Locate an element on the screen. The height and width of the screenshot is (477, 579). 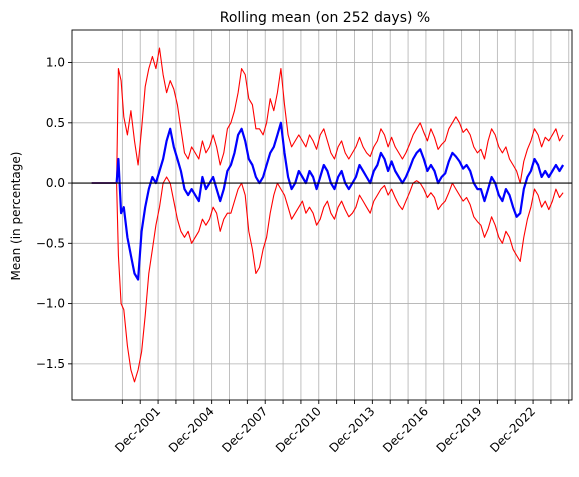
x-tick-label: Dec-2010 is located at coordinates (298, 429).